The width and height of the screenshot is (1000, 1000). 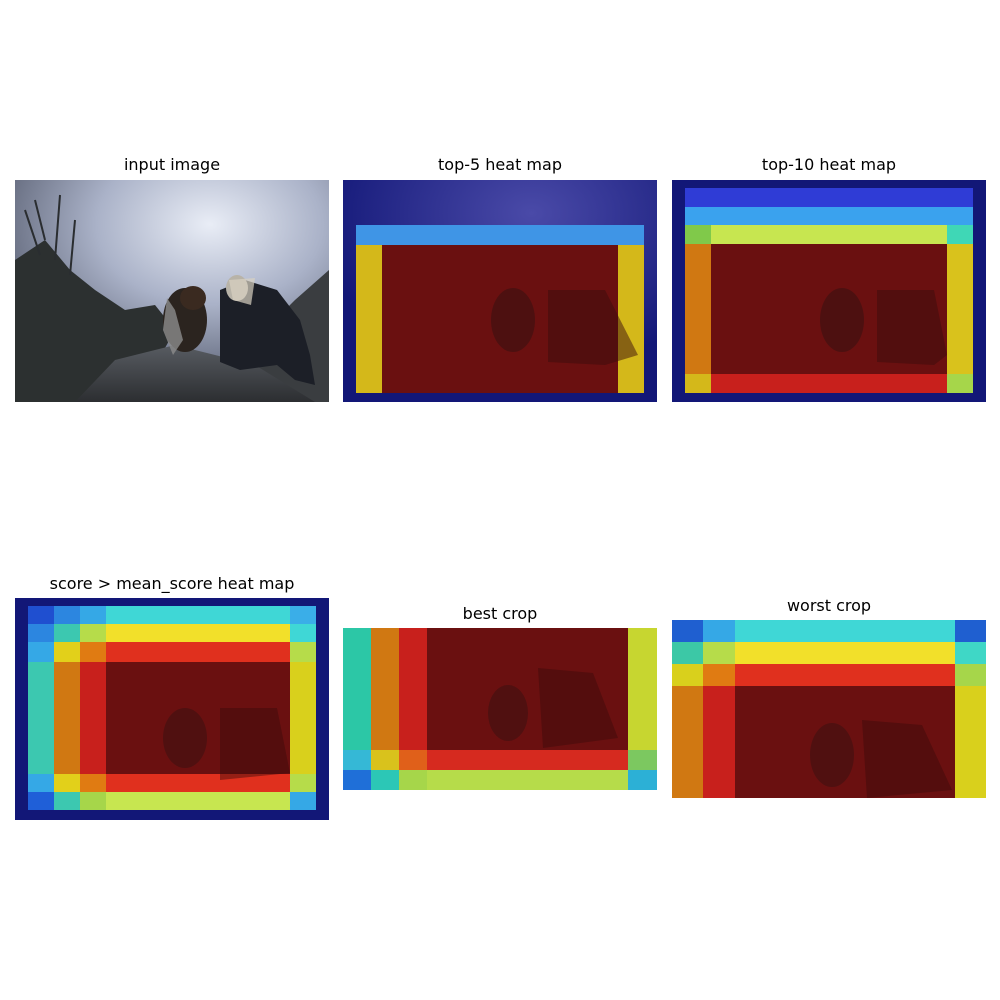 I want to click on input-image, so click(x=172, y=291).